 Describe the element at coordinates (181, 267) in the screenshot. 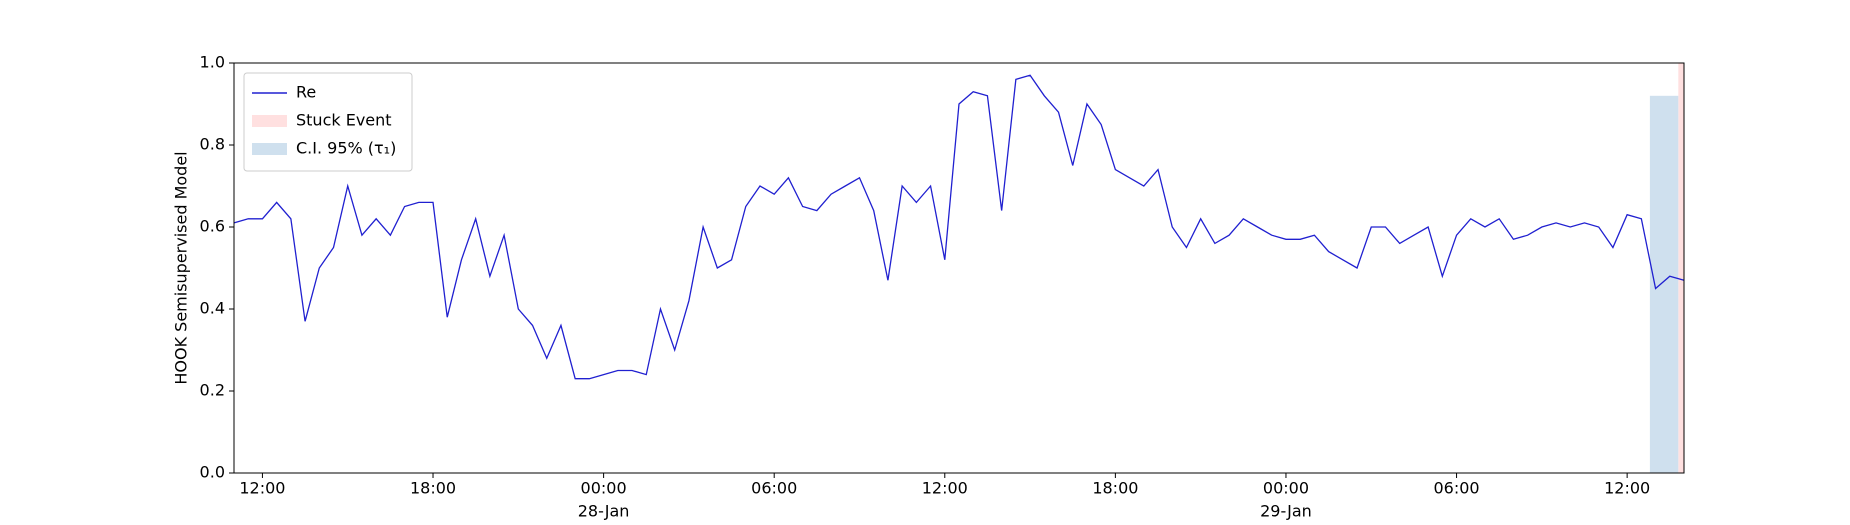

I see `y-axis-label: HOOK Semisupervised Model` at that location.